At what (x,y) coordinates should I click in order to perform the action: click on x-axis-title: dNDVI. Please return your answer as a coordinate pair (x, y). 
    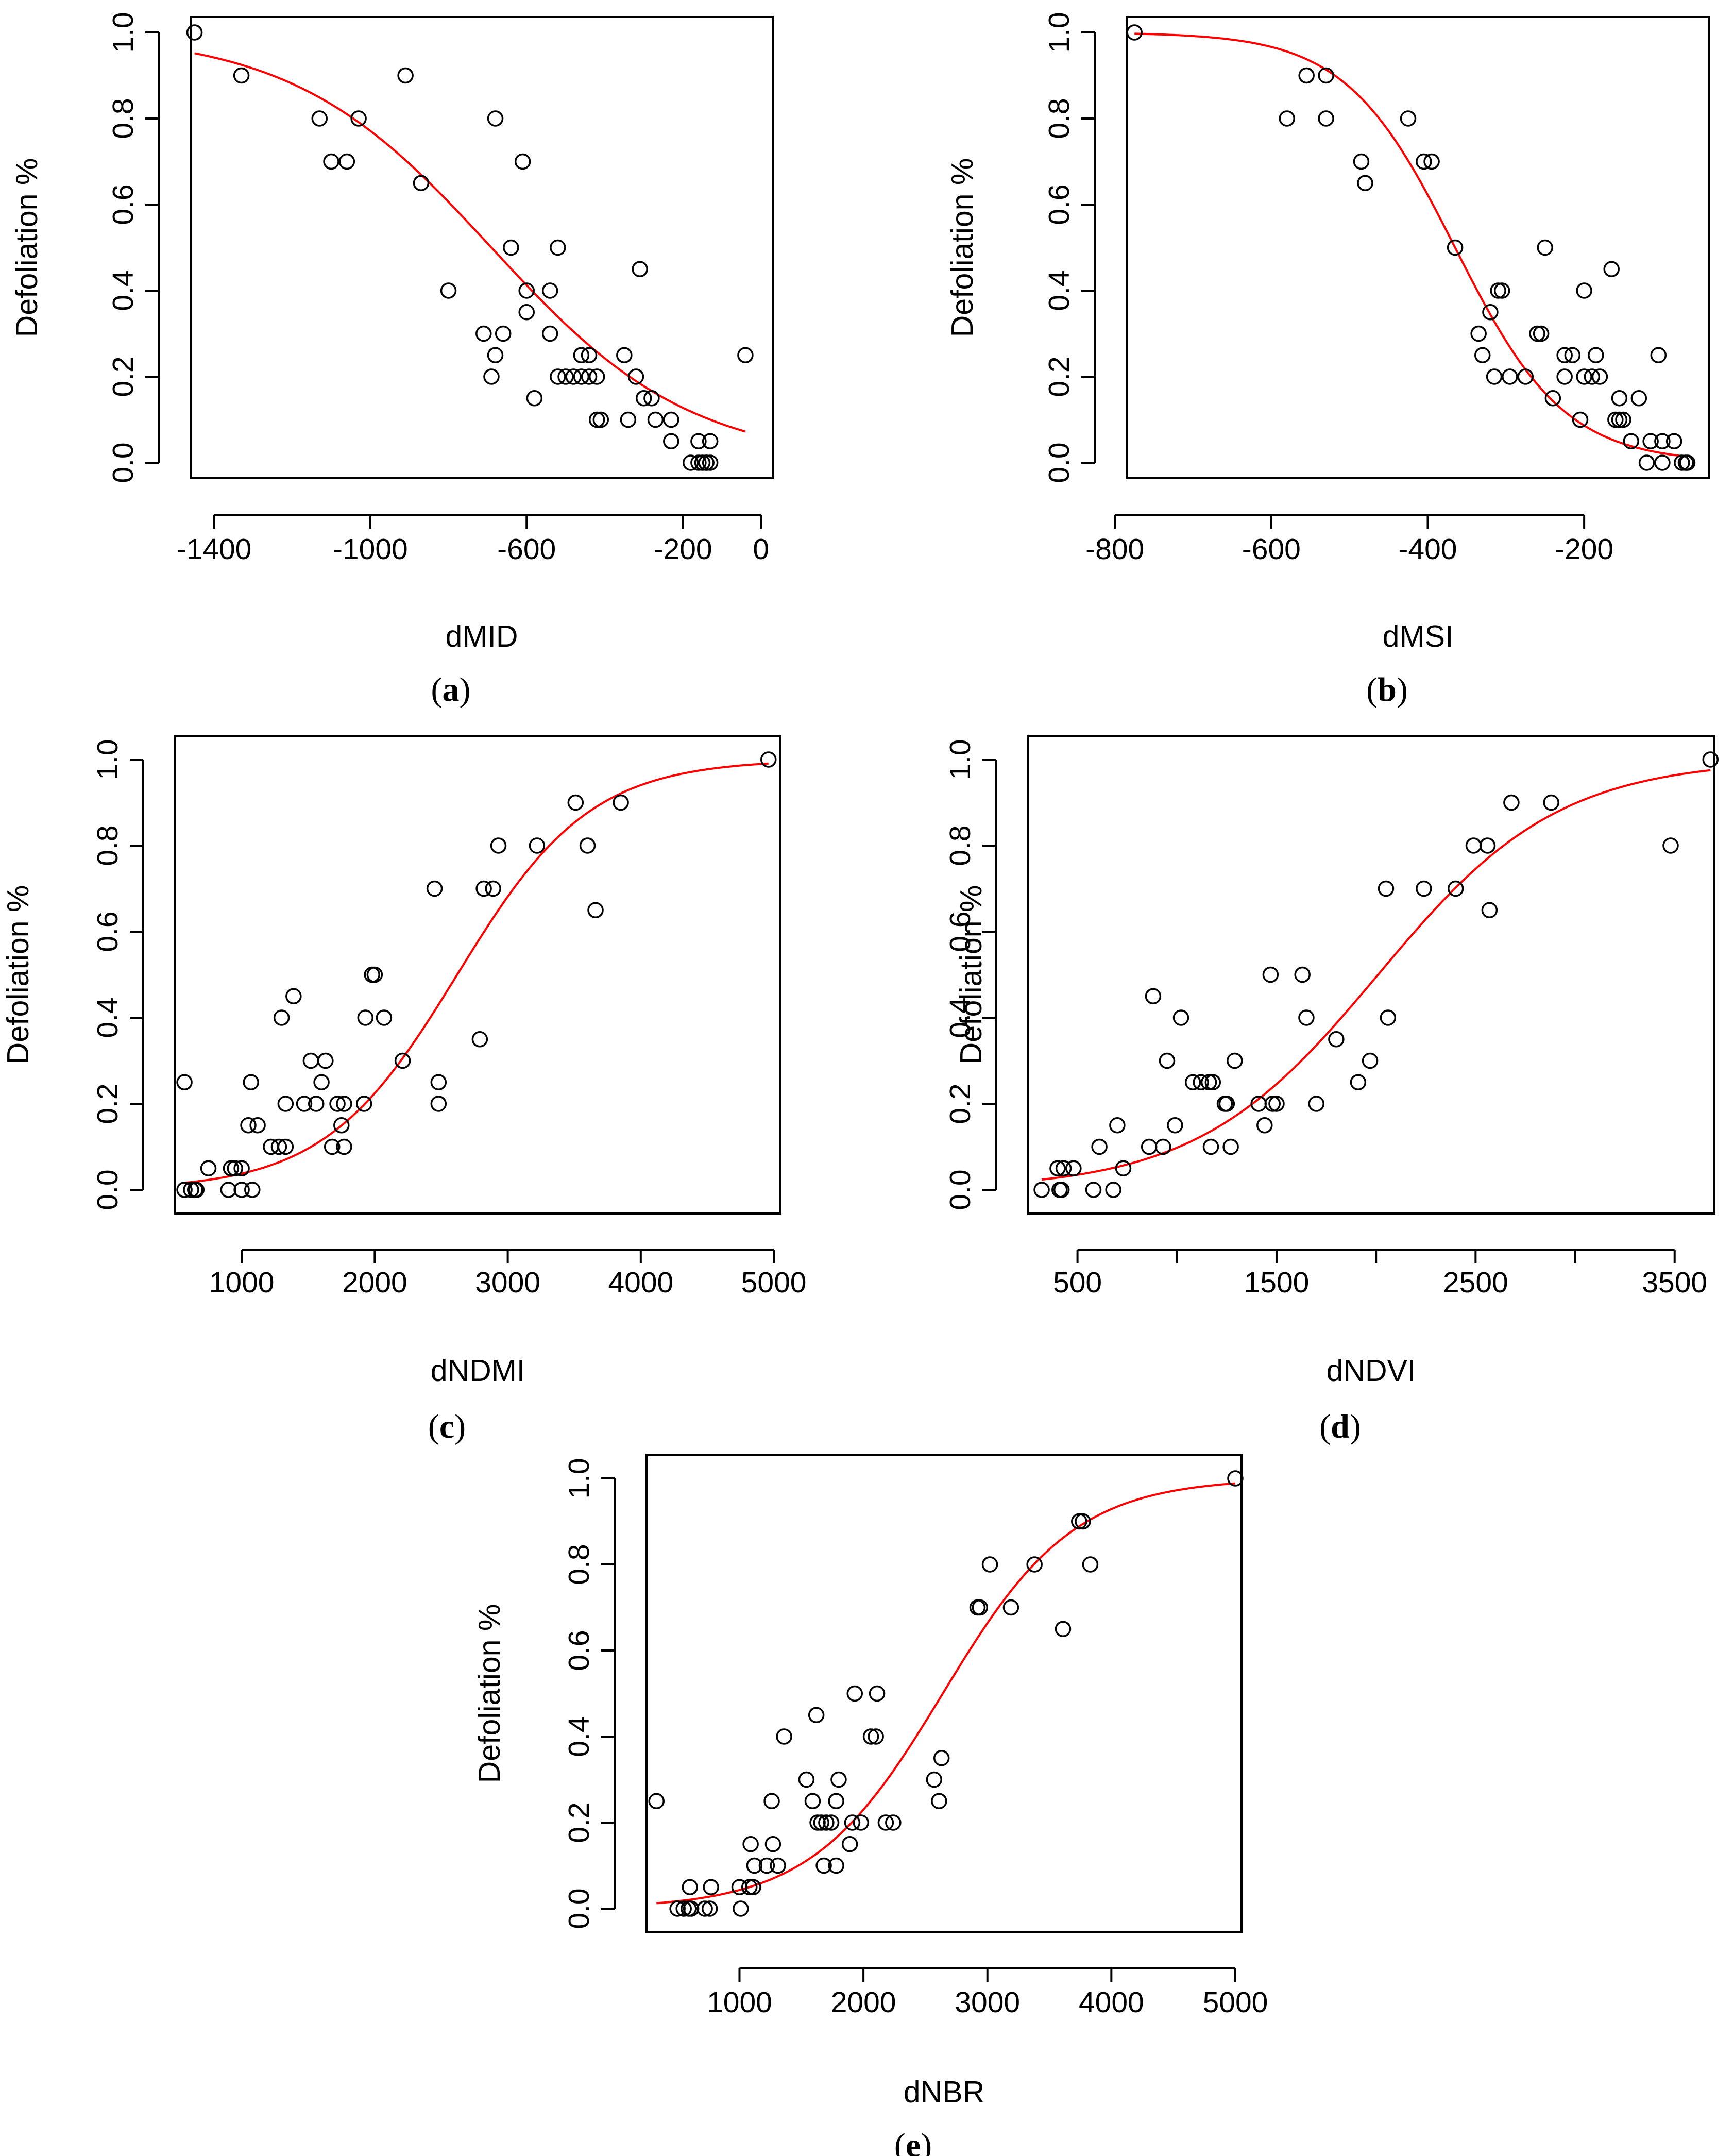
    Looking at the image, I should click on (1371, 1371).